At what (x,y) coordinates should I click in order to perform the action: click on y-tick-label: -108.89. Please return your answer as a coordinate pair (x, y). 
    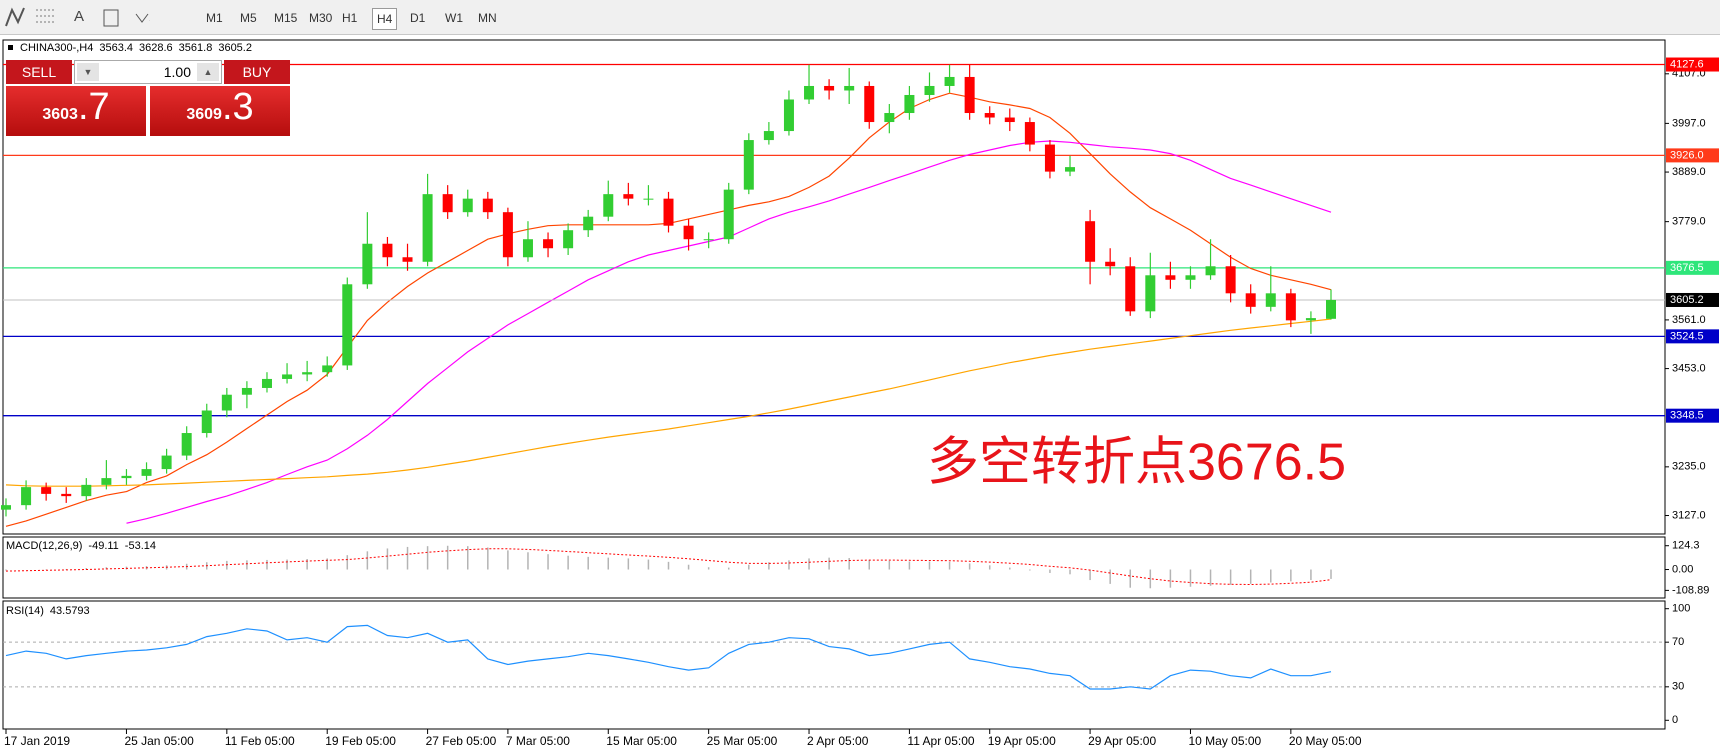
    Looking at the image, I should click on (1690, 590).